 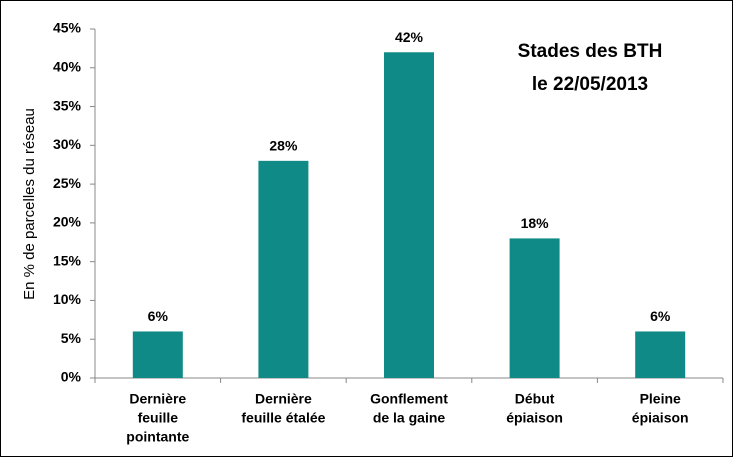 I want to click on y-axis-label: En % de parcelles du réseau, so click(x=29, y=204).